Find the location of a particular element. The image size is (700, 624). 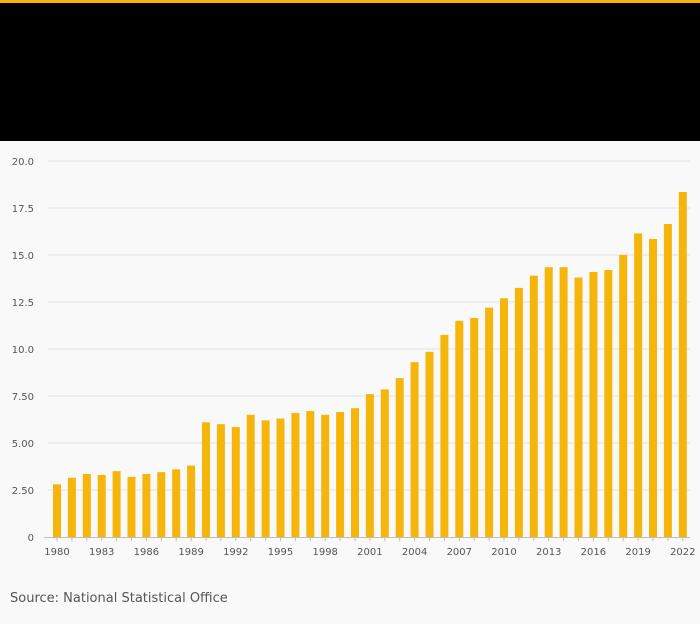

x-tick-label: 2001 is located at coordinates (369, 552).